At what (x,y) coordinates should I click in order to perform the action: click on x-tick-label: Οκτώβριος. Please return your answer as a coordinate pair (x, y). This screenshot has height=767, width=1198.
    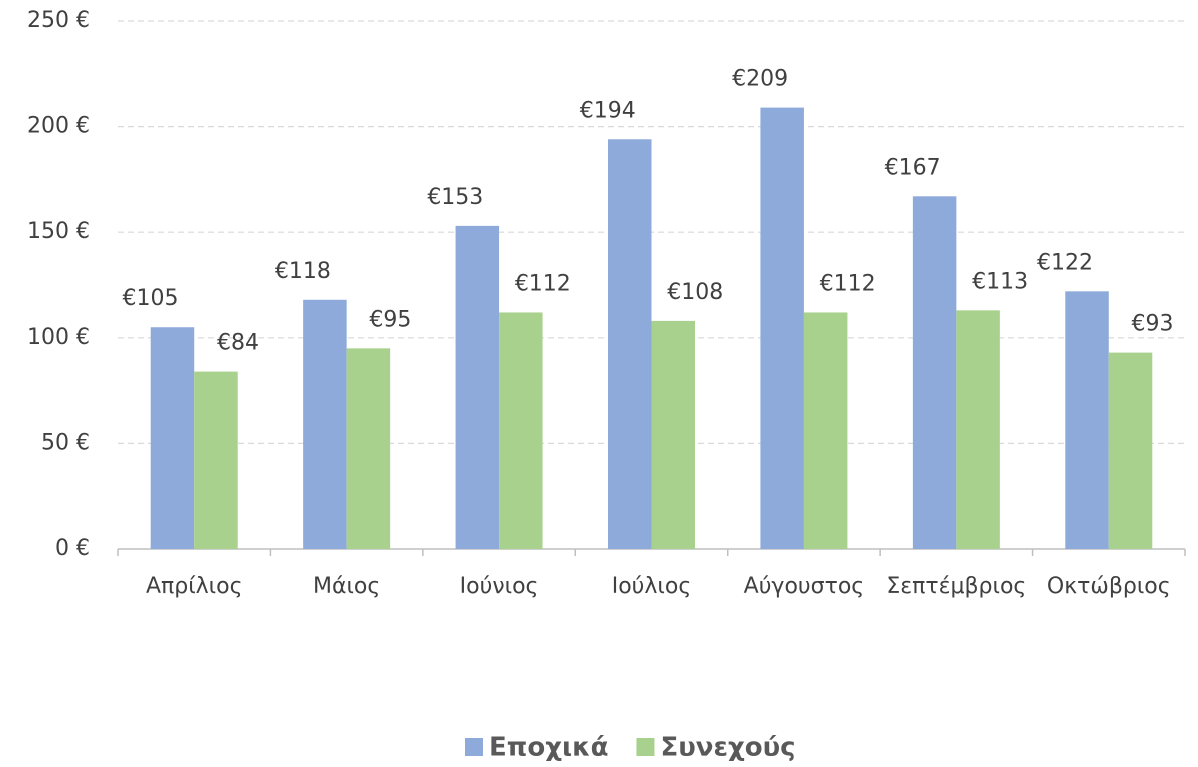
    Looking at the image, I should click on (1109, 586).